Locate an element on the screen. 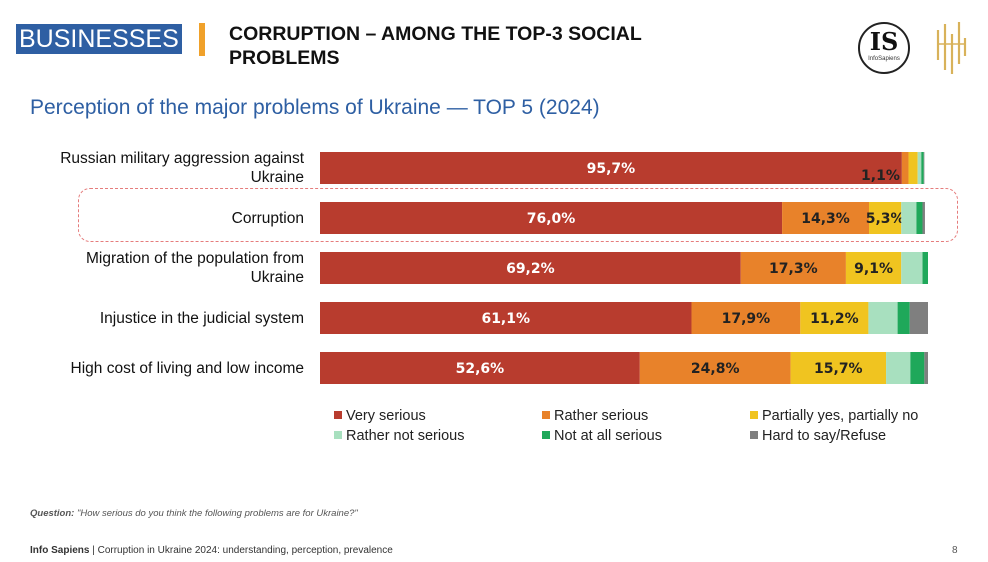  headline-line-1: CORRUPTION – AMONG THE TOP-3 SOCIAL is located at coordinates (435, 34).